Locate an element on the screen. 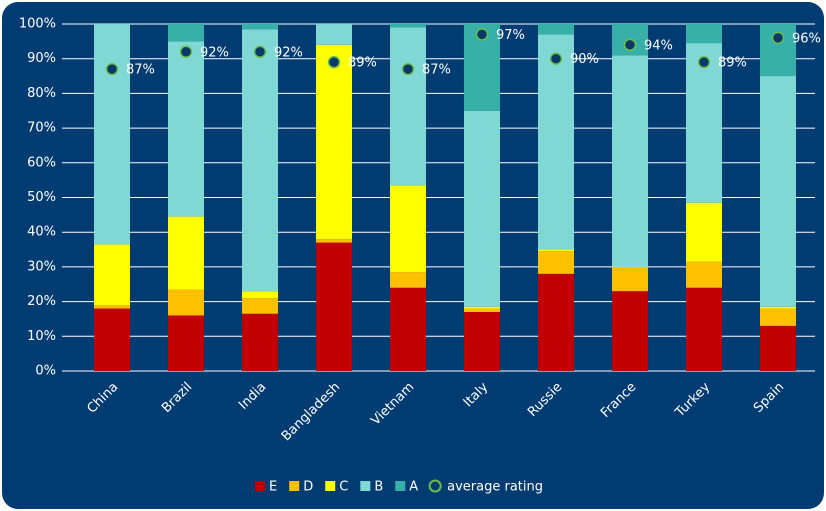 The width and height of the screenshot is (826, 511). marker-label: 94% is located at coordinates (658, 45).